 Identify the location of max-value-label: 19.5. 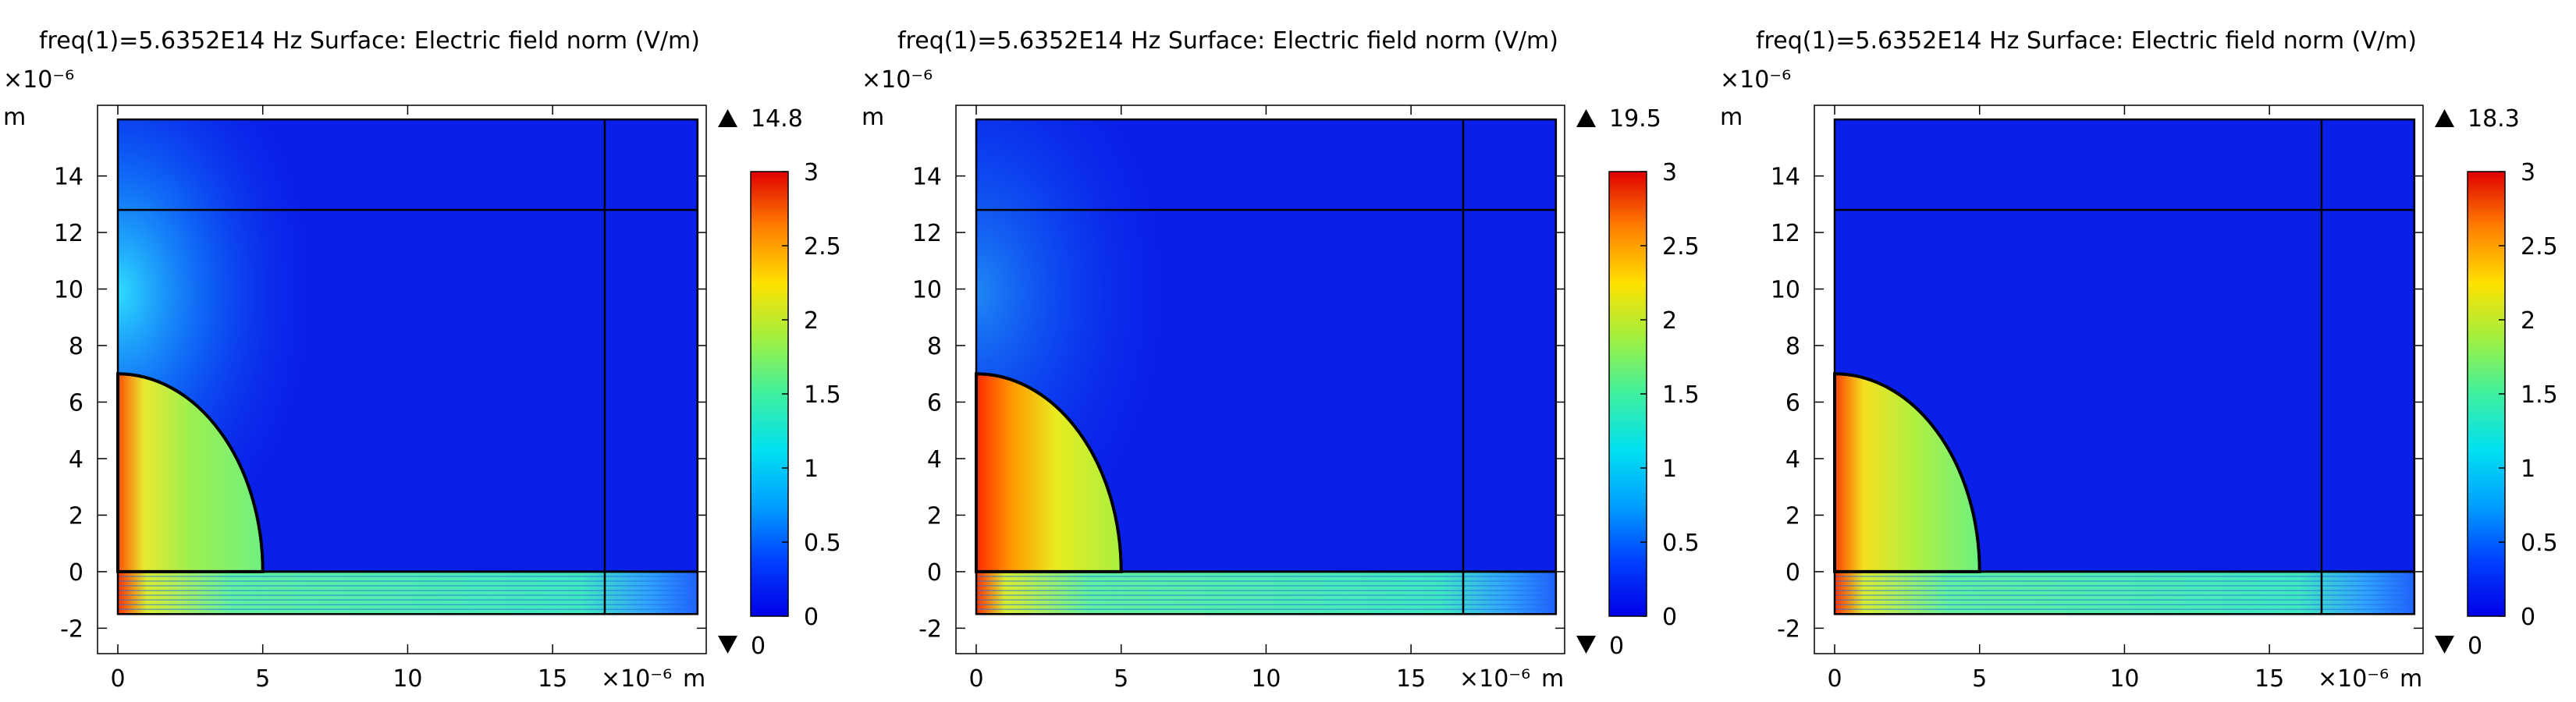
(1635, 119).